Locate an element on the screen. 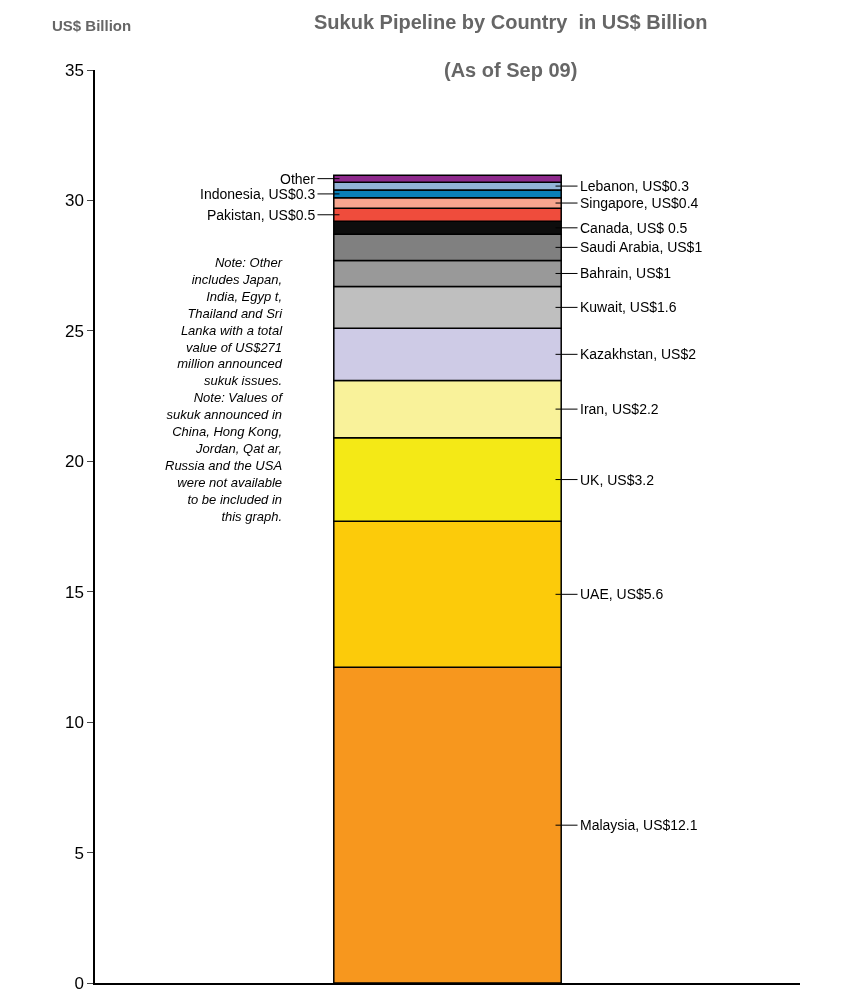  chart-title: Sukuk Pipeline by Country in US$ Billion is located at coordinates (511, 22).